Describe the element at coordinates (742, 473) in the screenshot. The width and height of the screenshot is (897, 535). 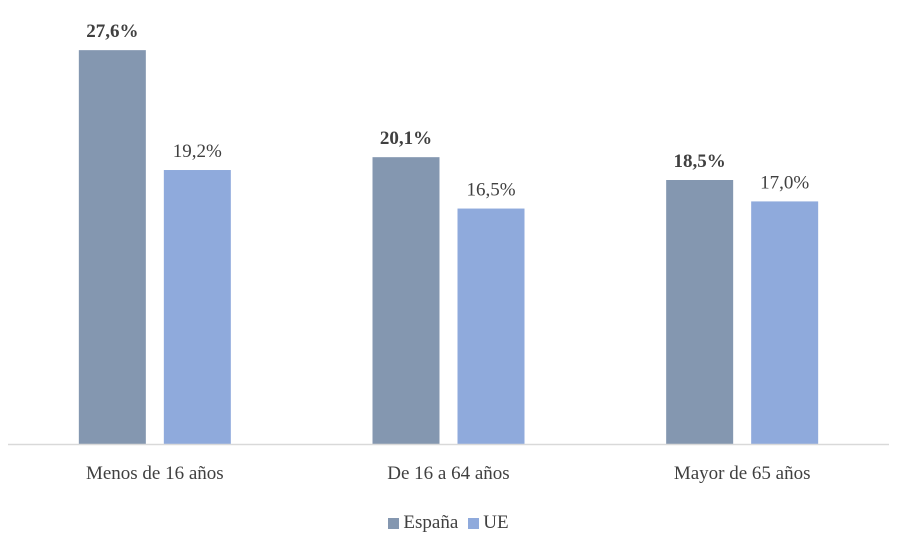
I see `category-label-mayor-de-65-anos: Mayor de 65 años` at that location.